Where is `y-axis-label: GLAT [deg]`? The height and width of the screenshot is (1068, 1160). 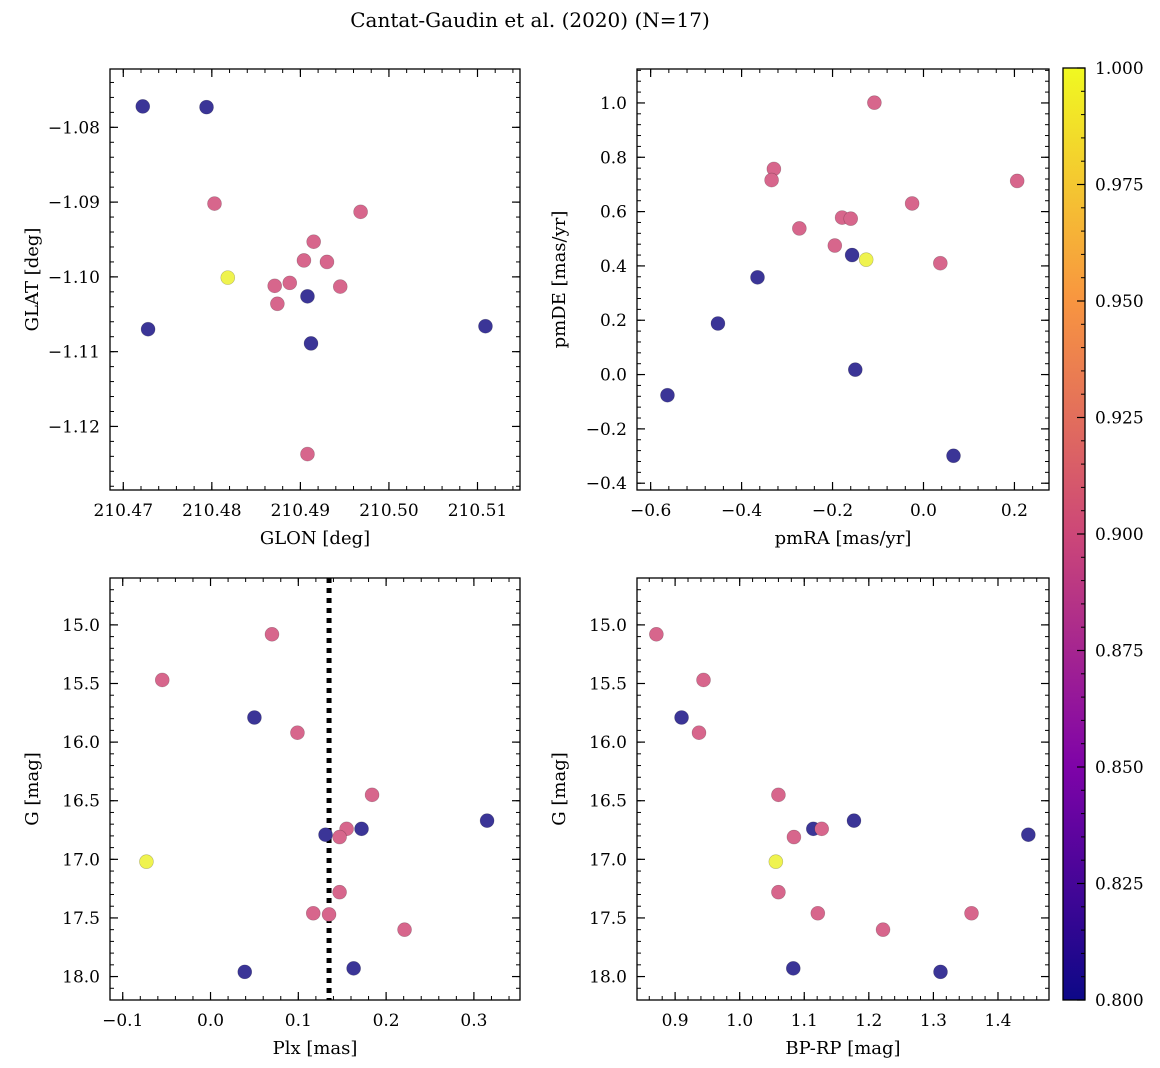 y-axis-label: GLAT [deg] is located at coordinates (32, 280).